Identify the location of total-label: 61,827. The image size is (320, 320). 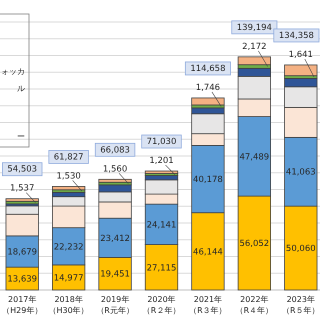
(69, 157).